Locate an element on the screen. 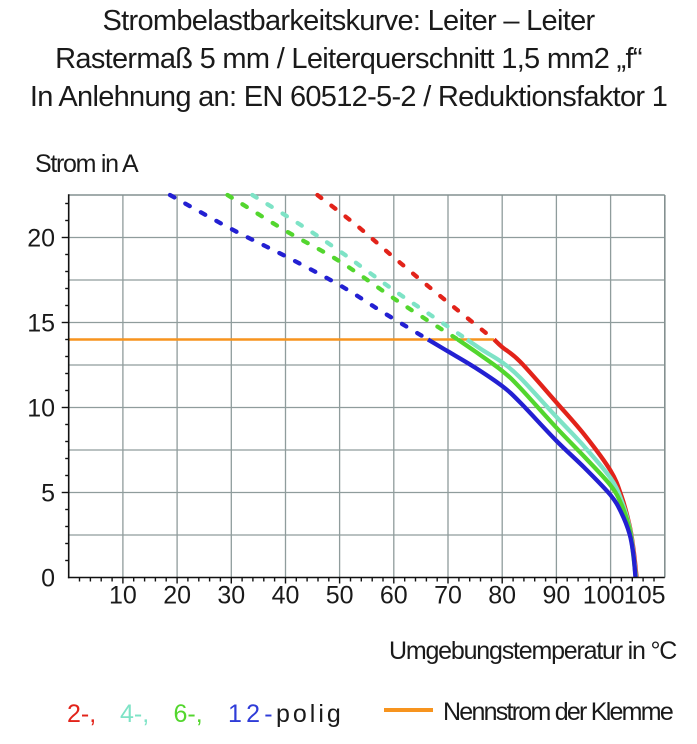  svg-text: 15 is located at coordinates (41, 324).